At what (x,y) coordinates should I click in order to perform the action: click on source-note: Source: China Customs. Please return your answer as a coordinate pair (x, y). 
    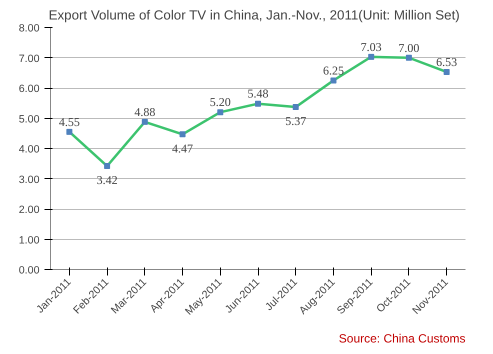
    Looking at the image, I should click on (402, 339).